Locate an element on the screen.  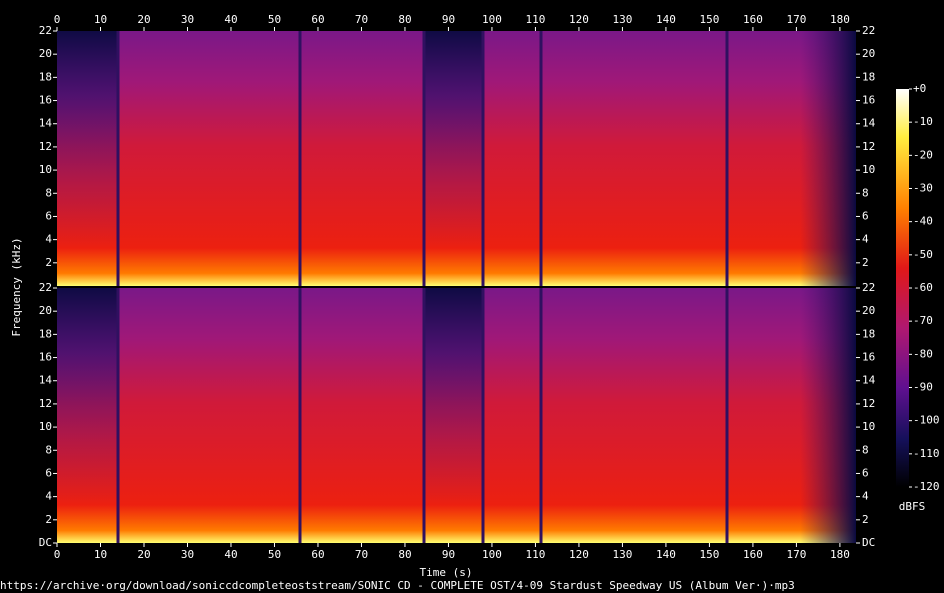
colorbar-tick-label: -40 is located at coordinates (923, 221).